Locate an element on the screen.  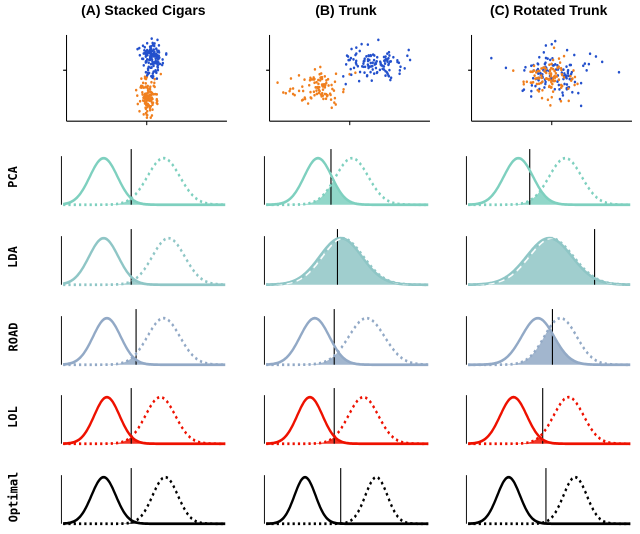
scatter-row-label-spacer is located at coordinates (13, 82).